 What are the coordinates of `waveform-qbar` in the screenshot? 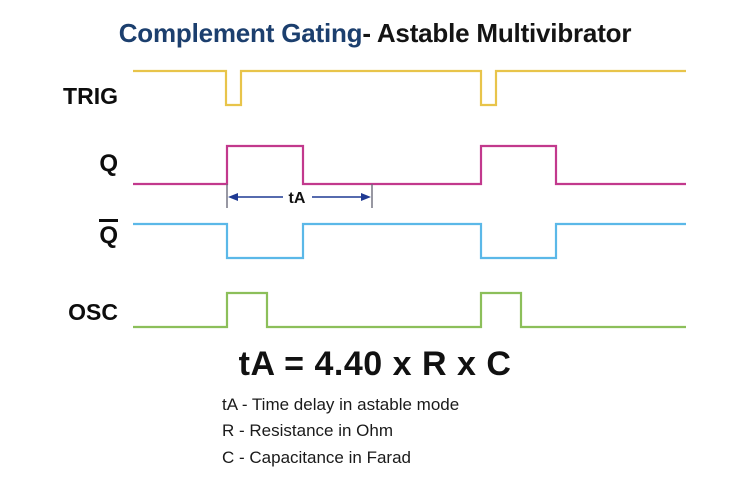 It's located at (409, 241).